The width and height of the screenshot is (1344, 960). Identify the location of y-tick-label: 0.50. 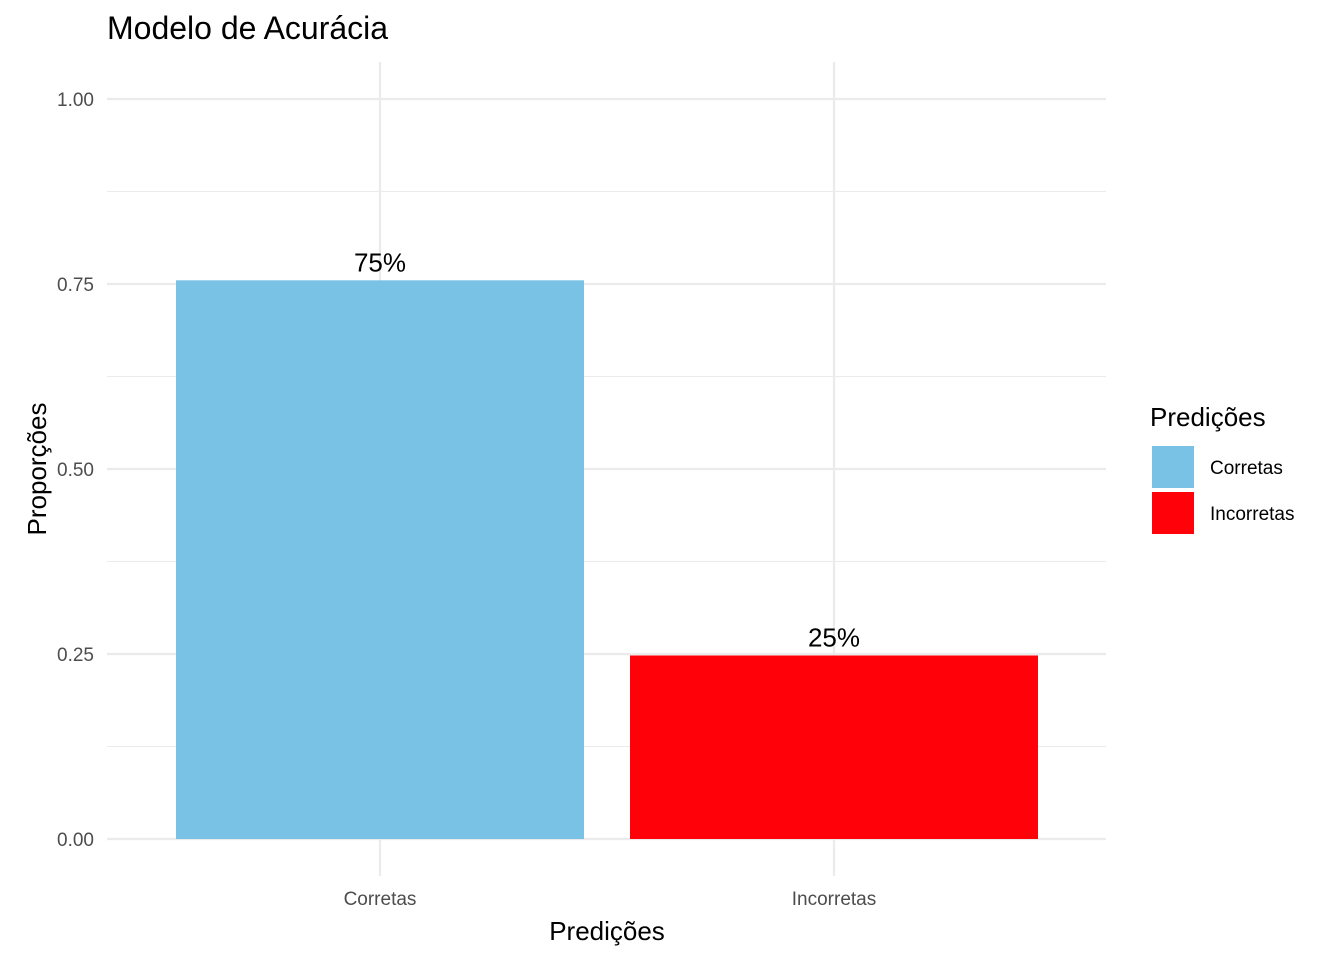
(75, 470).